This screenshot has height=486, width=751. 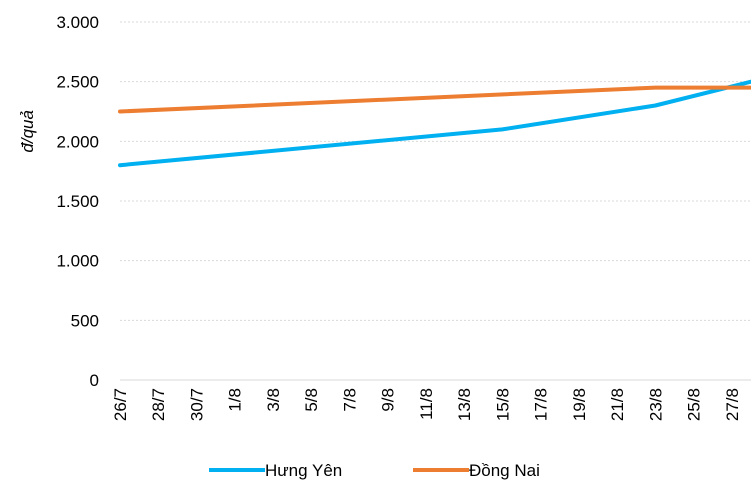 What do you see at coordinates (77, 22) in the screenshot?
I see `y-tick-label: 3.000` at bounding box center [77, 22].